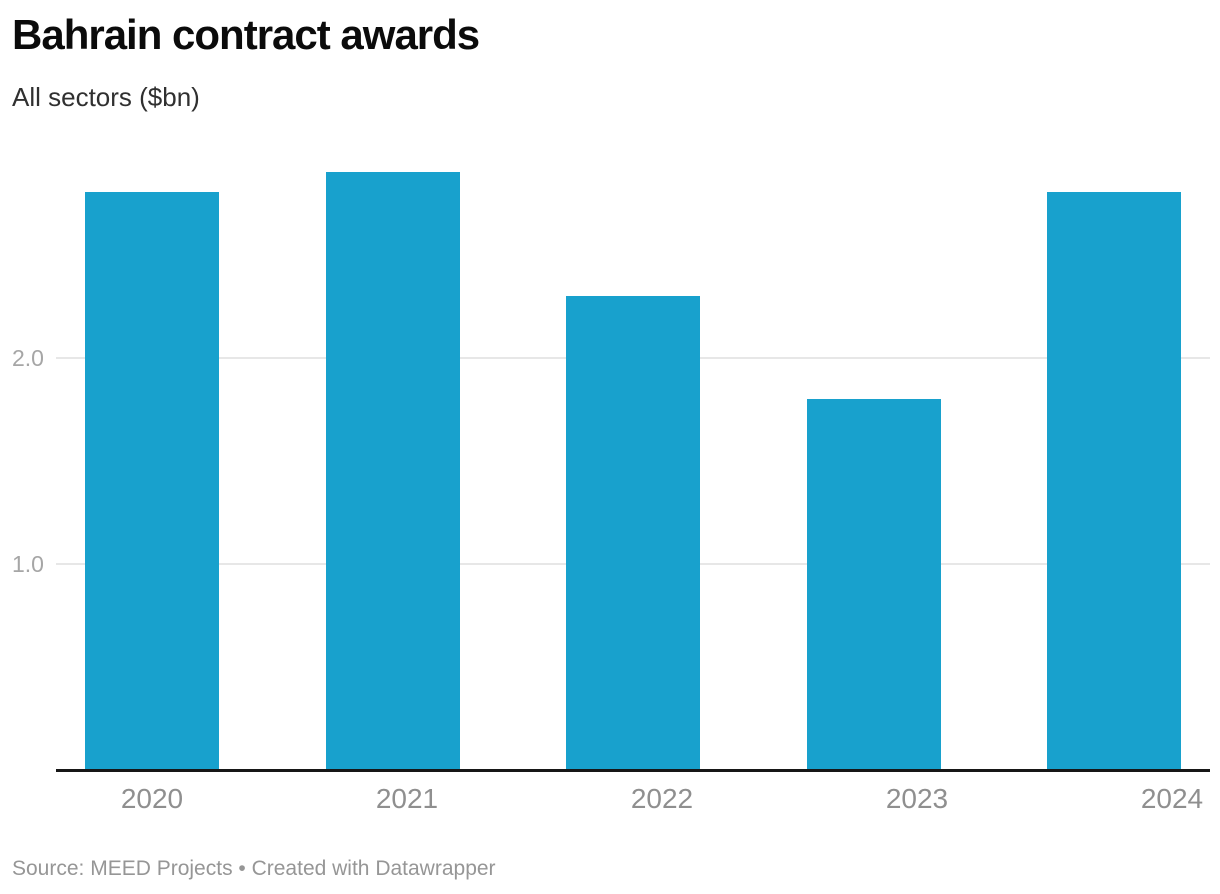  What do you see at coordinates (1172, 798) in the screenshot?
I see `x-tick-label-2024: 2024` at bounding box center [1172, 798].